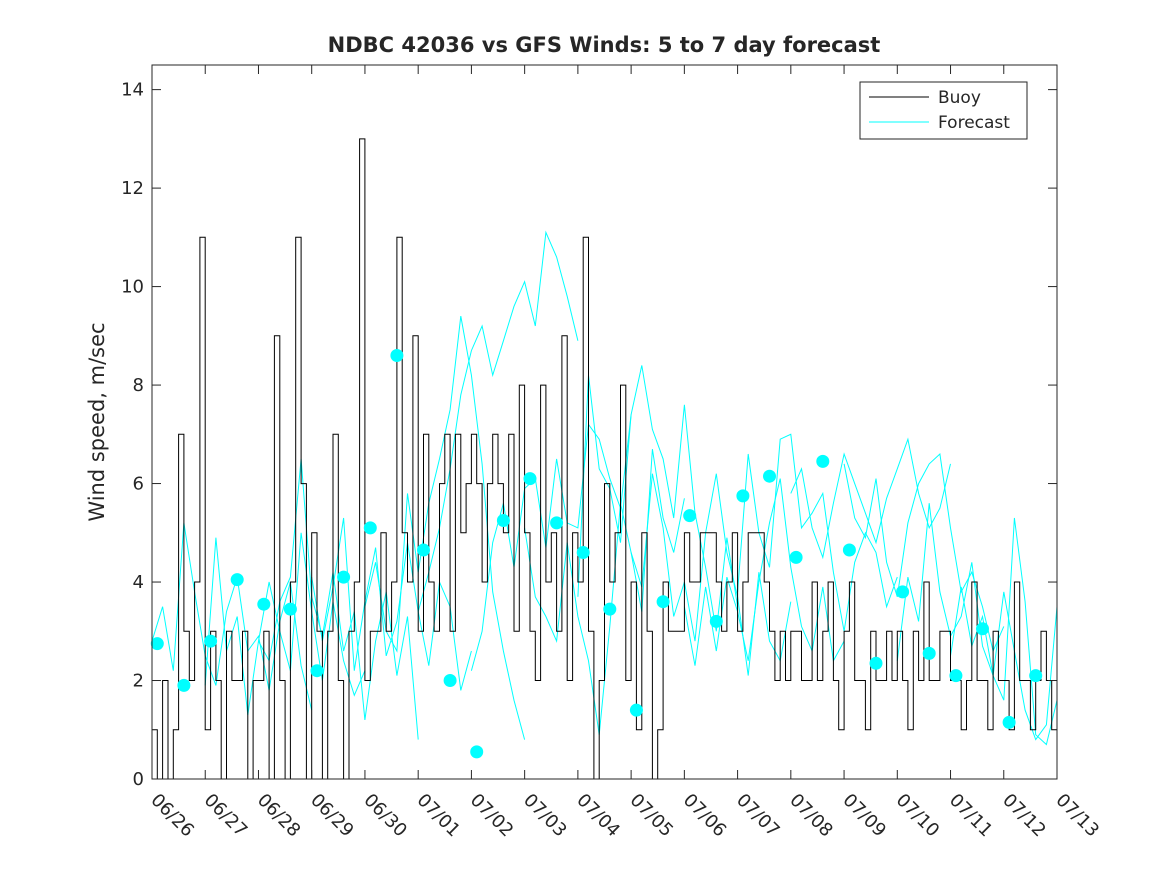 This screenshot has height=875, width=1167. I want to click on x-tick-label: 07/03, so click(545, 816).